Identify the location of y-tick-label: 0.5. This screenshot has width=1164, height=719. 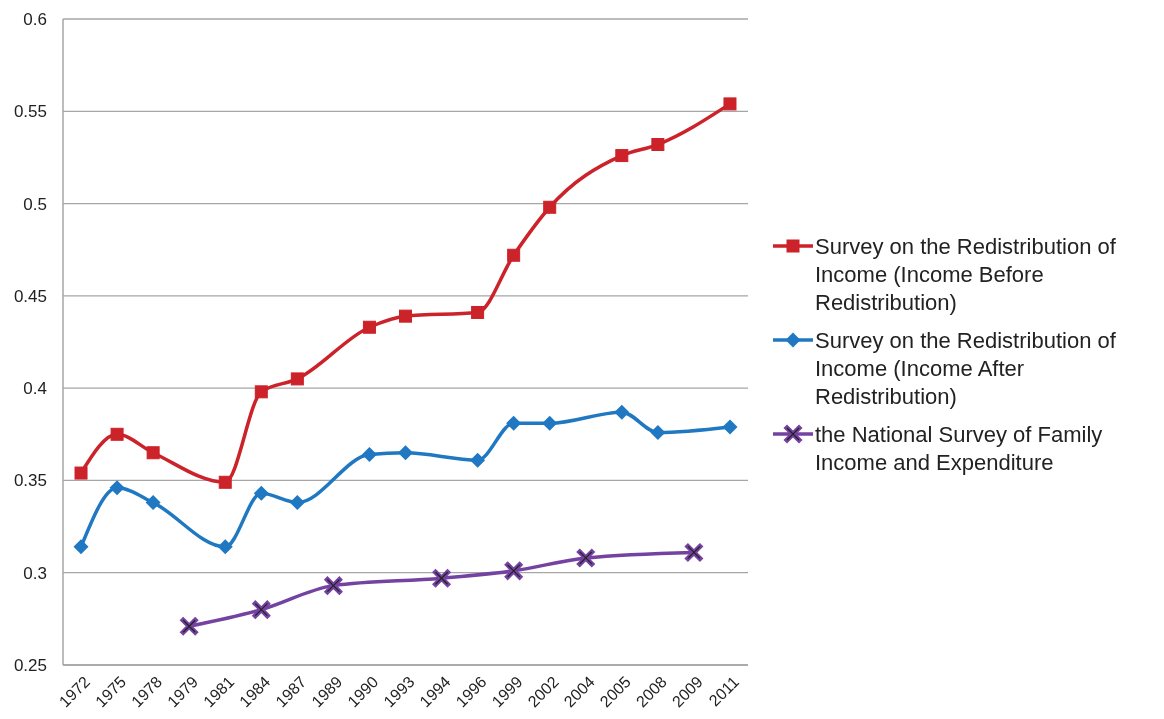
(35, 204).